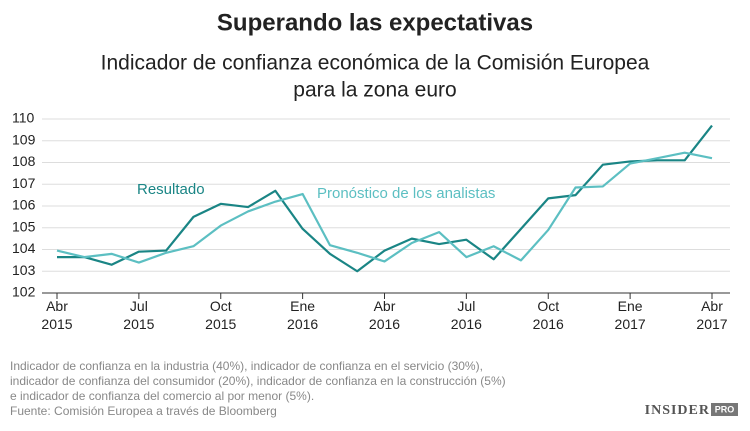 This screenshot has width=750, height=431. Describe the element at coordinates (24, 183) in the screenshot. I see `y-tick-label: 107` at that location.